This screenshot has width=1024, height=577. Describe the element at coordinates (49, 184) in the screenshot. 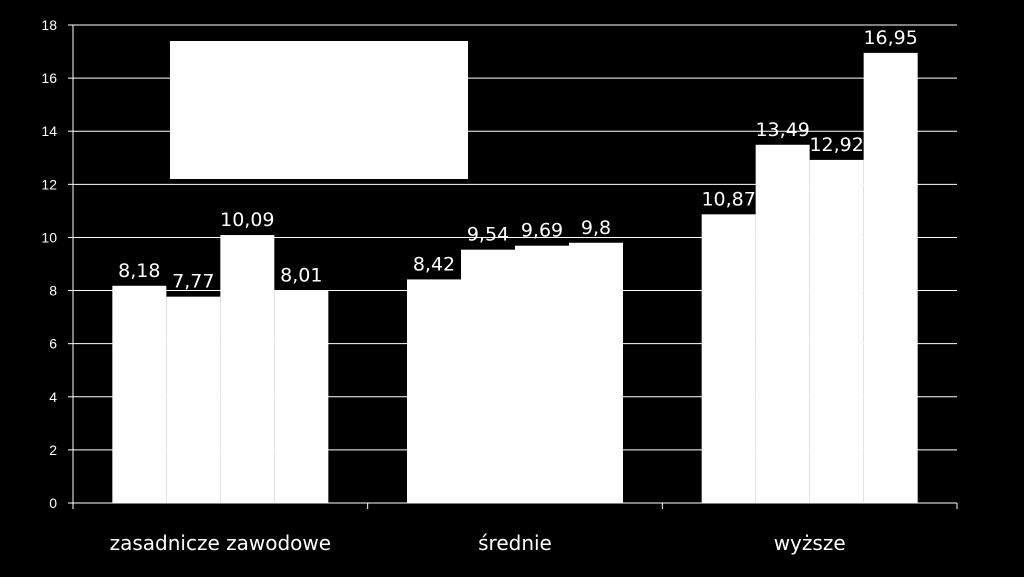

I see `y-tick-label: 12` at that location.